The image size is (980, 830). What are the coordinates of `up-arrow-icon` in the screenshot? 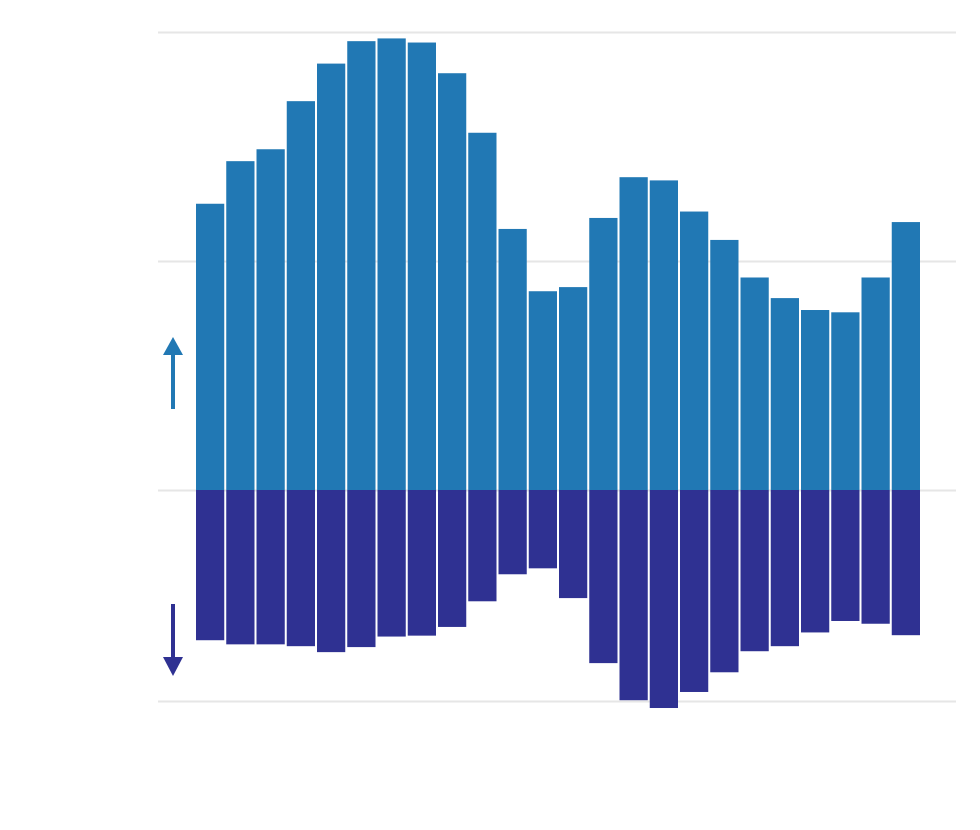 It's located at (173, 346).